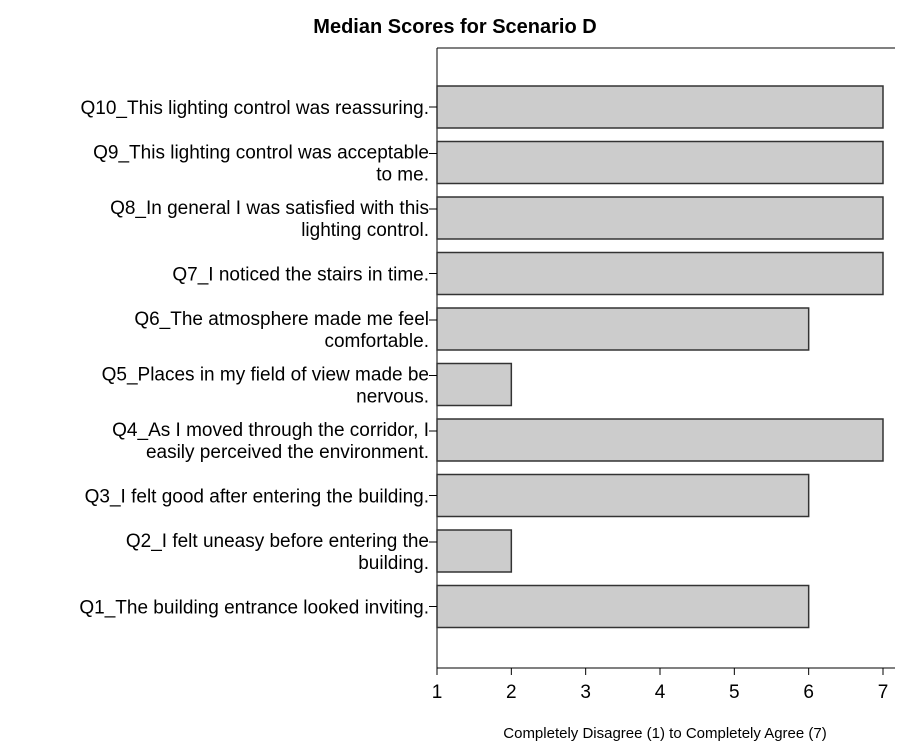 This screenshot has height=745, width=897. What do you see at coordinates (265, 375) in the screenshot?
I see `category-label-line: Q5_Places in my field of view made be` at bounding box center [265, 375].